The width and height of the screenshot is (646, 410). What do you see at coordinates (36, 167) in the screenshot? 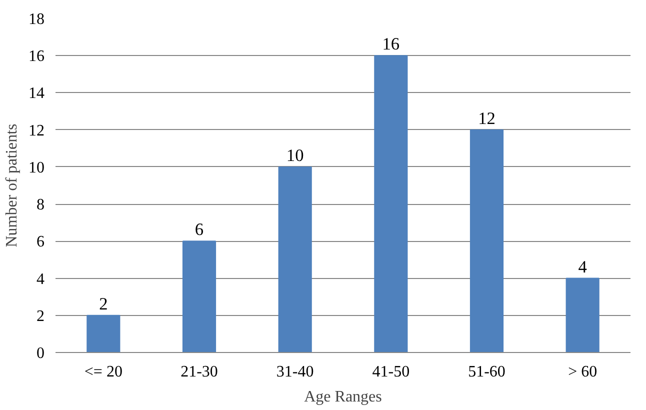
I see `y-tick-label: 10` at bounding box center [36, 167].